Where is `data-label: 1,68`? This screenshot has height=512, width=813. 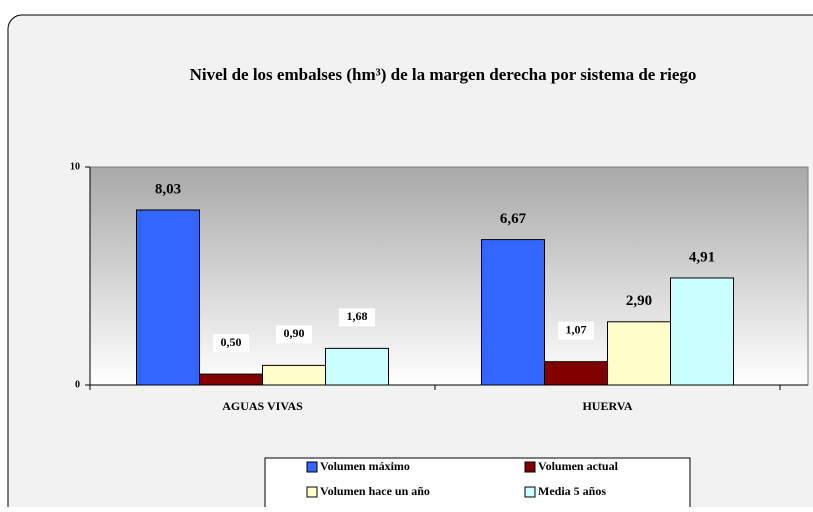 data-label: 1,68 is located at coordinates (357, 316).